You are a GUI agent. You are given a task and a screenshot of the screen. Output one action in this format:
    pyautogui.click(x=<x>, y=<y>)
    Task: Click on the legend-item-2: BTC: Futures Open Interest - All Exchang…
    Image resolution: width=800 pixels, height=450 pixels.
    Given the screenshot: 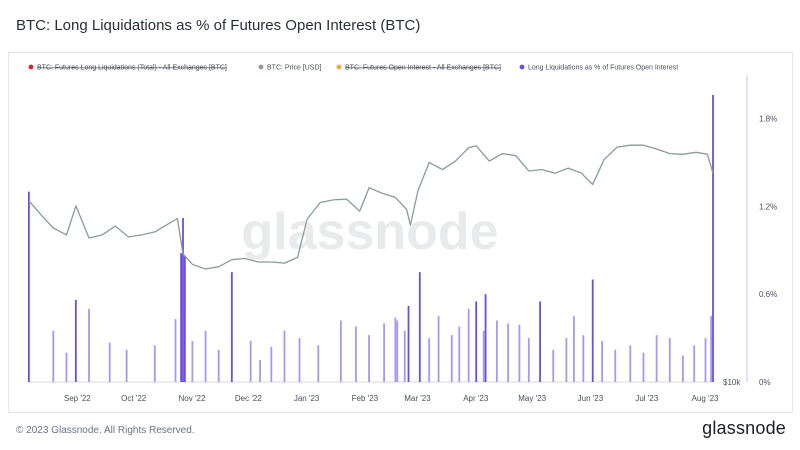 What is the action you would take?
    pyautogui.click(x=423, y=68)
    